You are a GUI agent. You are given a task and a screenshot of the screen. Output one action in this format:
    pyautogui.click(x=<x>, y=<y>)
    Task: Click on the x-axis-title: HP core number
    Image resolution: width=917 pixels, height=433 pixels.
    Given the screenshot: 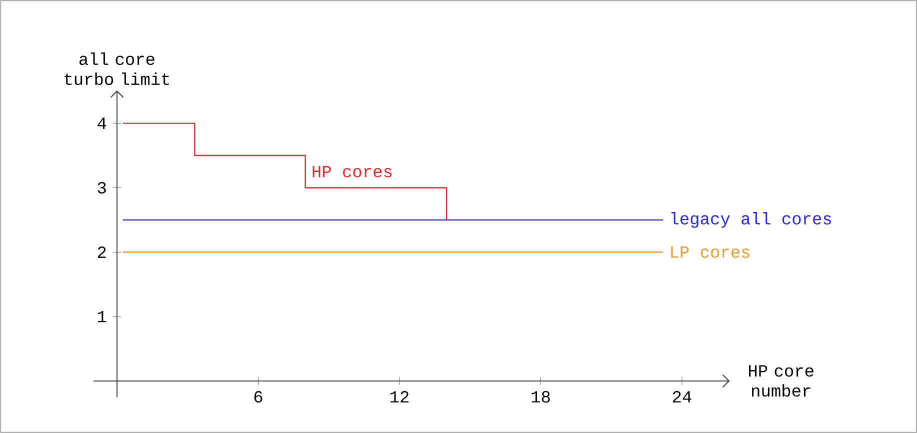 What is the action you would take?
    pyautogui.click(x=781, y=381)
    